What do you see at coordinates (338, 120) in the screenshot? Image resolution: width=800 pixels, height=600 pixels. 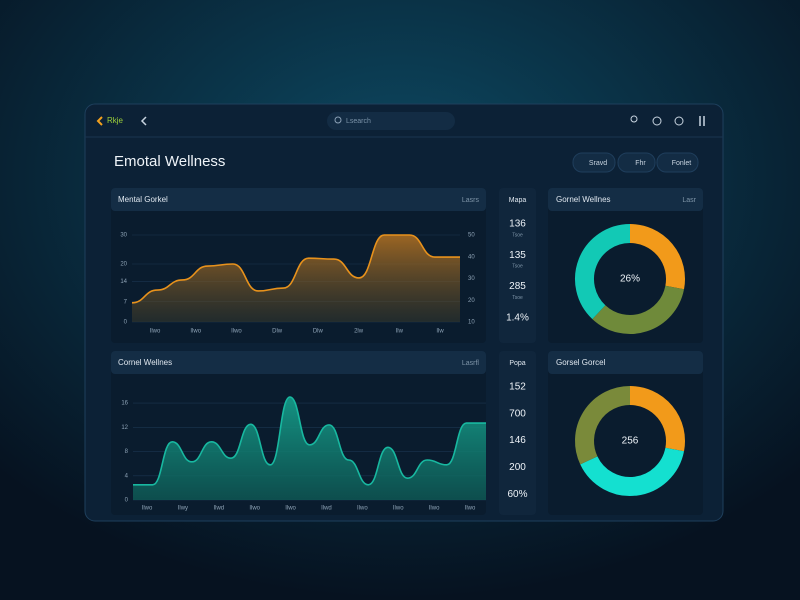 I see `search-icon` at bounding box center [338, 120].